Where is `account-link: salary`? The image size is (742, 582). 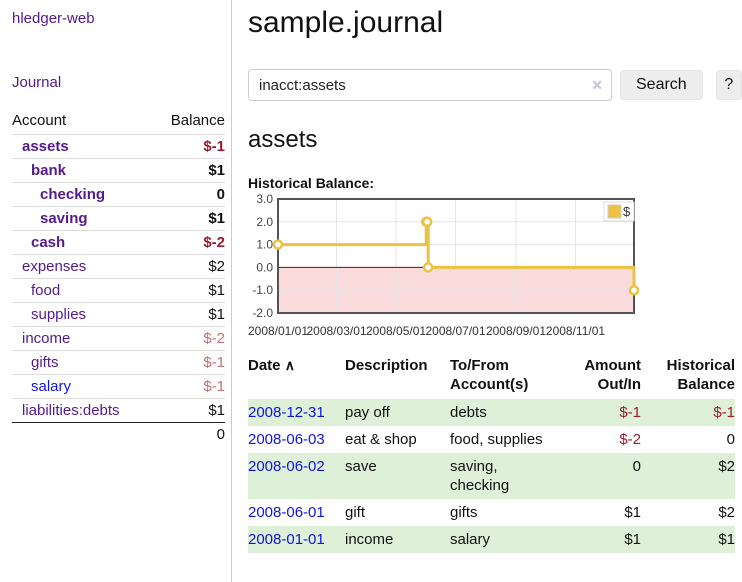
account-link: salary is located at coordinates (51, 386).